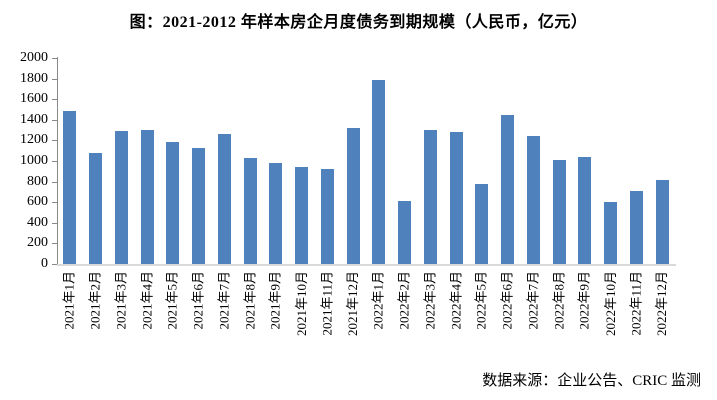  I want to click on y-axis-tick-label: 1600, so click(34, 99).